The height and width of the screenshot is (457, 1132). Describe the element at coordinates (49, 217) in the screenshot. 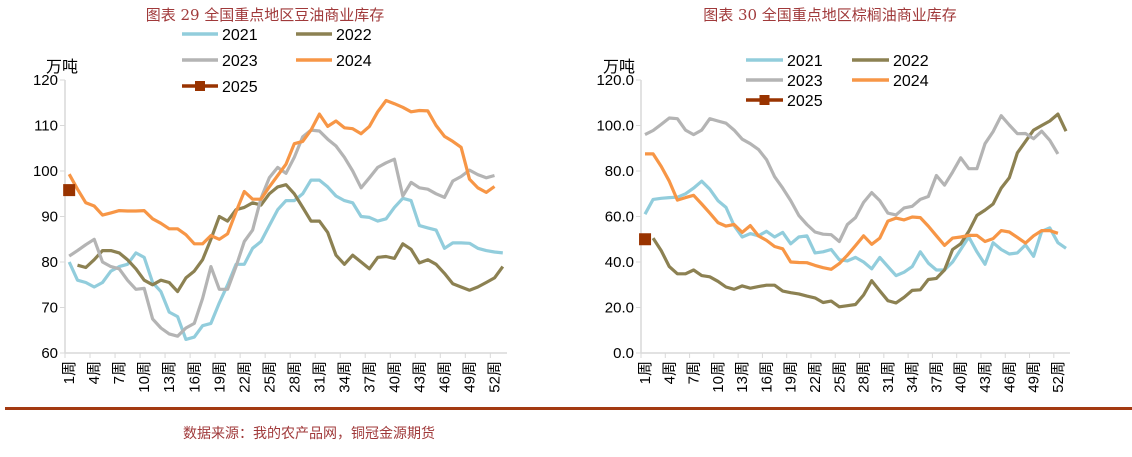

I see `y-tick-label: 90` at that location.